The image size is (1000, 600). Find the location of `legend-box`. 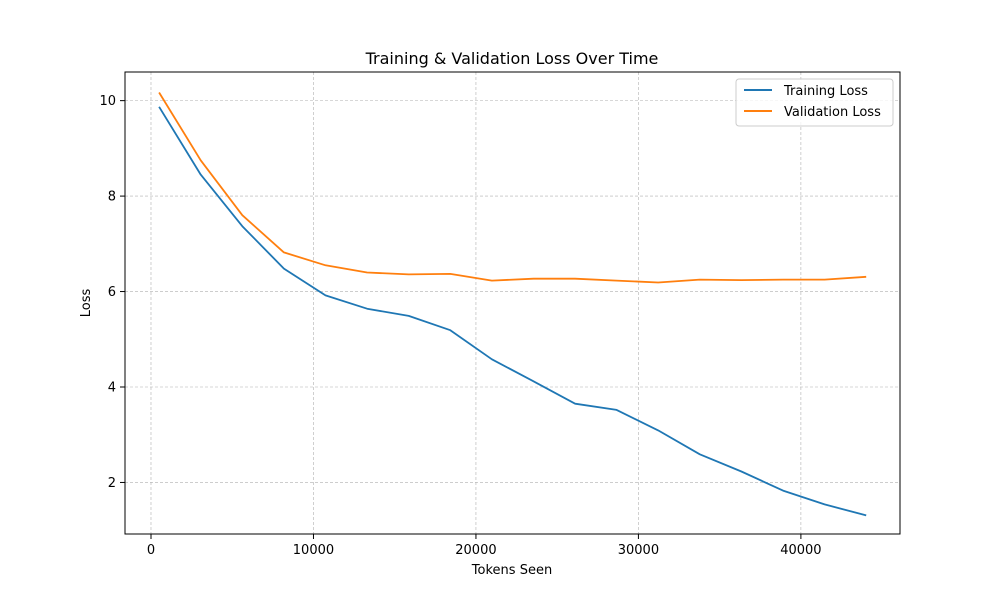

legend-box is located at coordinates (814, 102).